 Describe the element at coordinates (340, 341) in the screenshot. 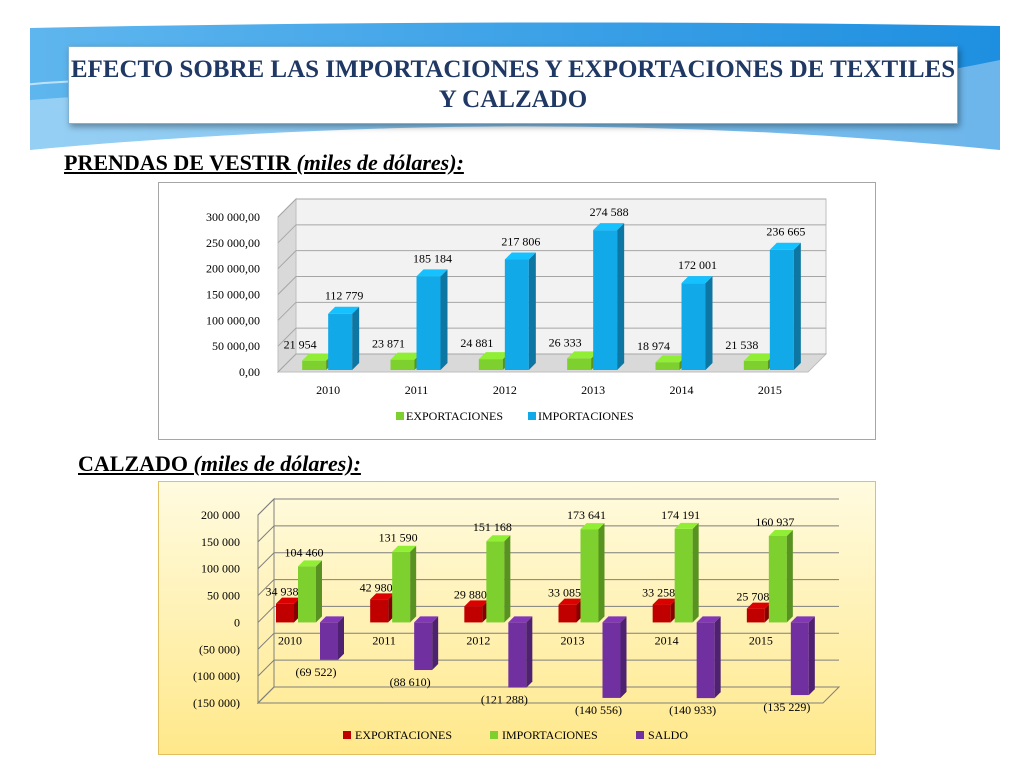

I see `chart-prendas-bar-importaciones-2010-front` at that location.